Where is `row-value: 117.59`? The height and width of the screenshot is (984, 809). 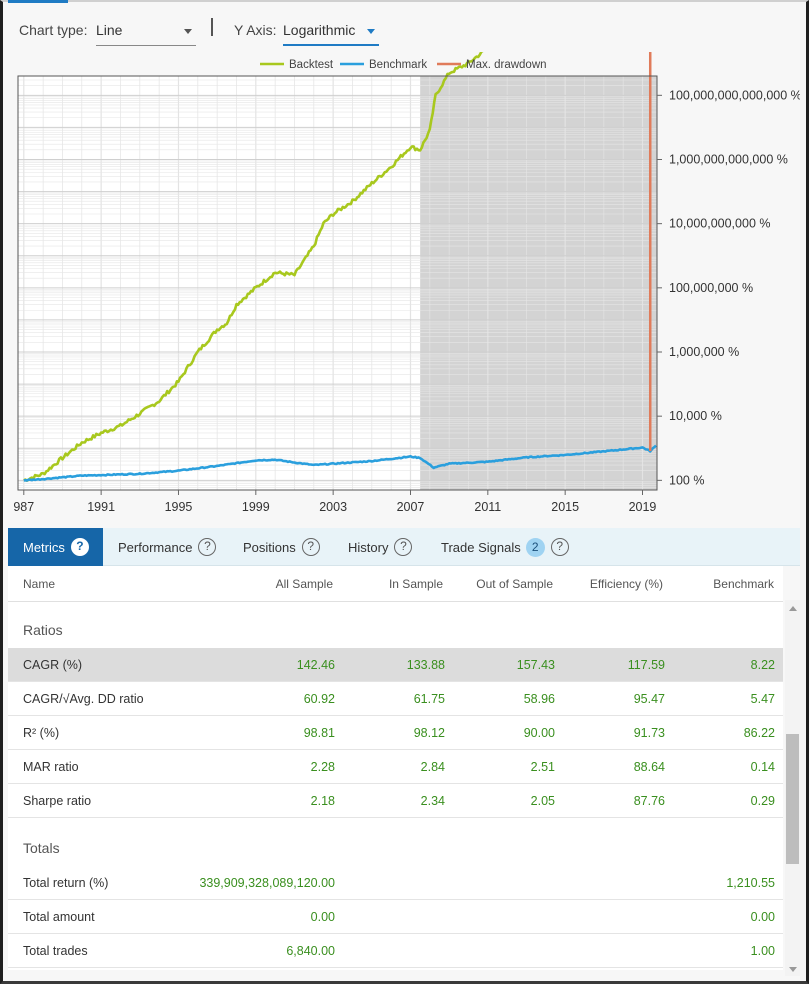 row-value: 117.59 is located at coordinates (646, 665).